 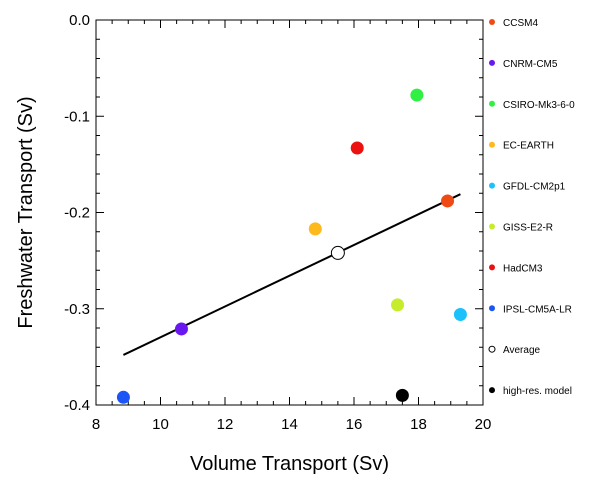 I want to click on x-tick-label: 12, so click(x=225, y=424).